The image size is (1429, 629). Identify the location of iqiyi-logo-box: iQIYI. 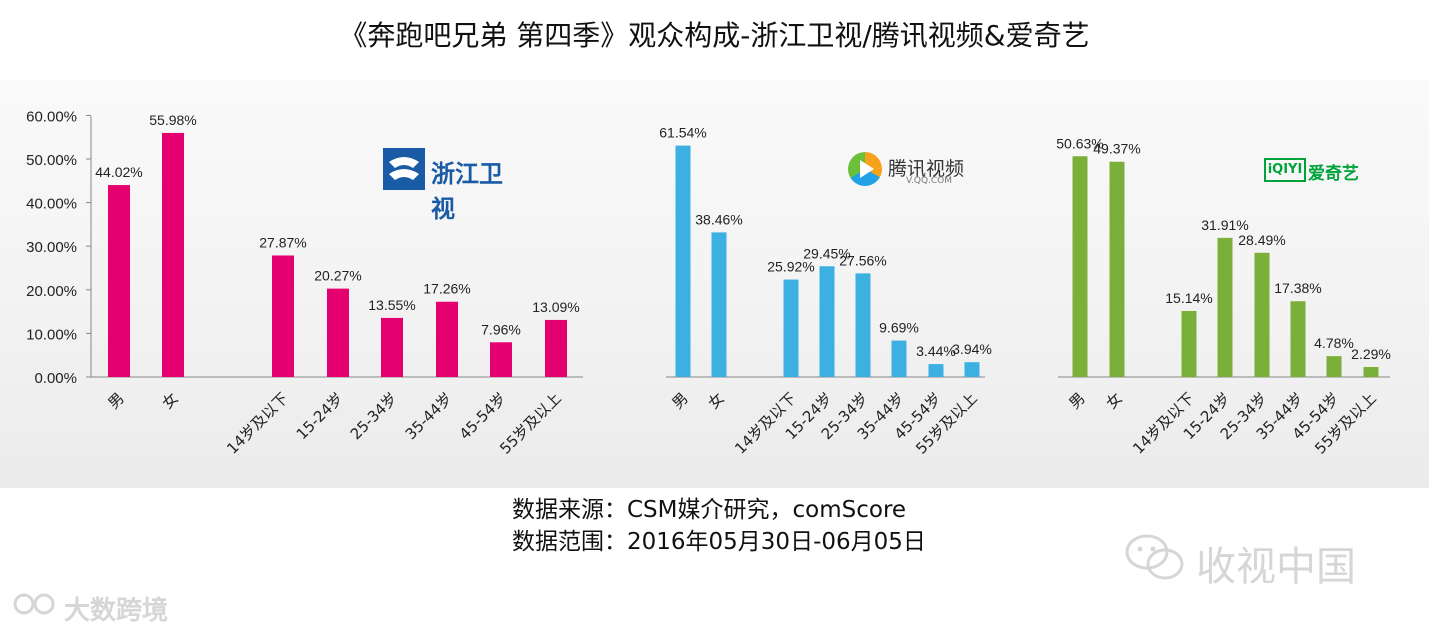
(1285, 170).